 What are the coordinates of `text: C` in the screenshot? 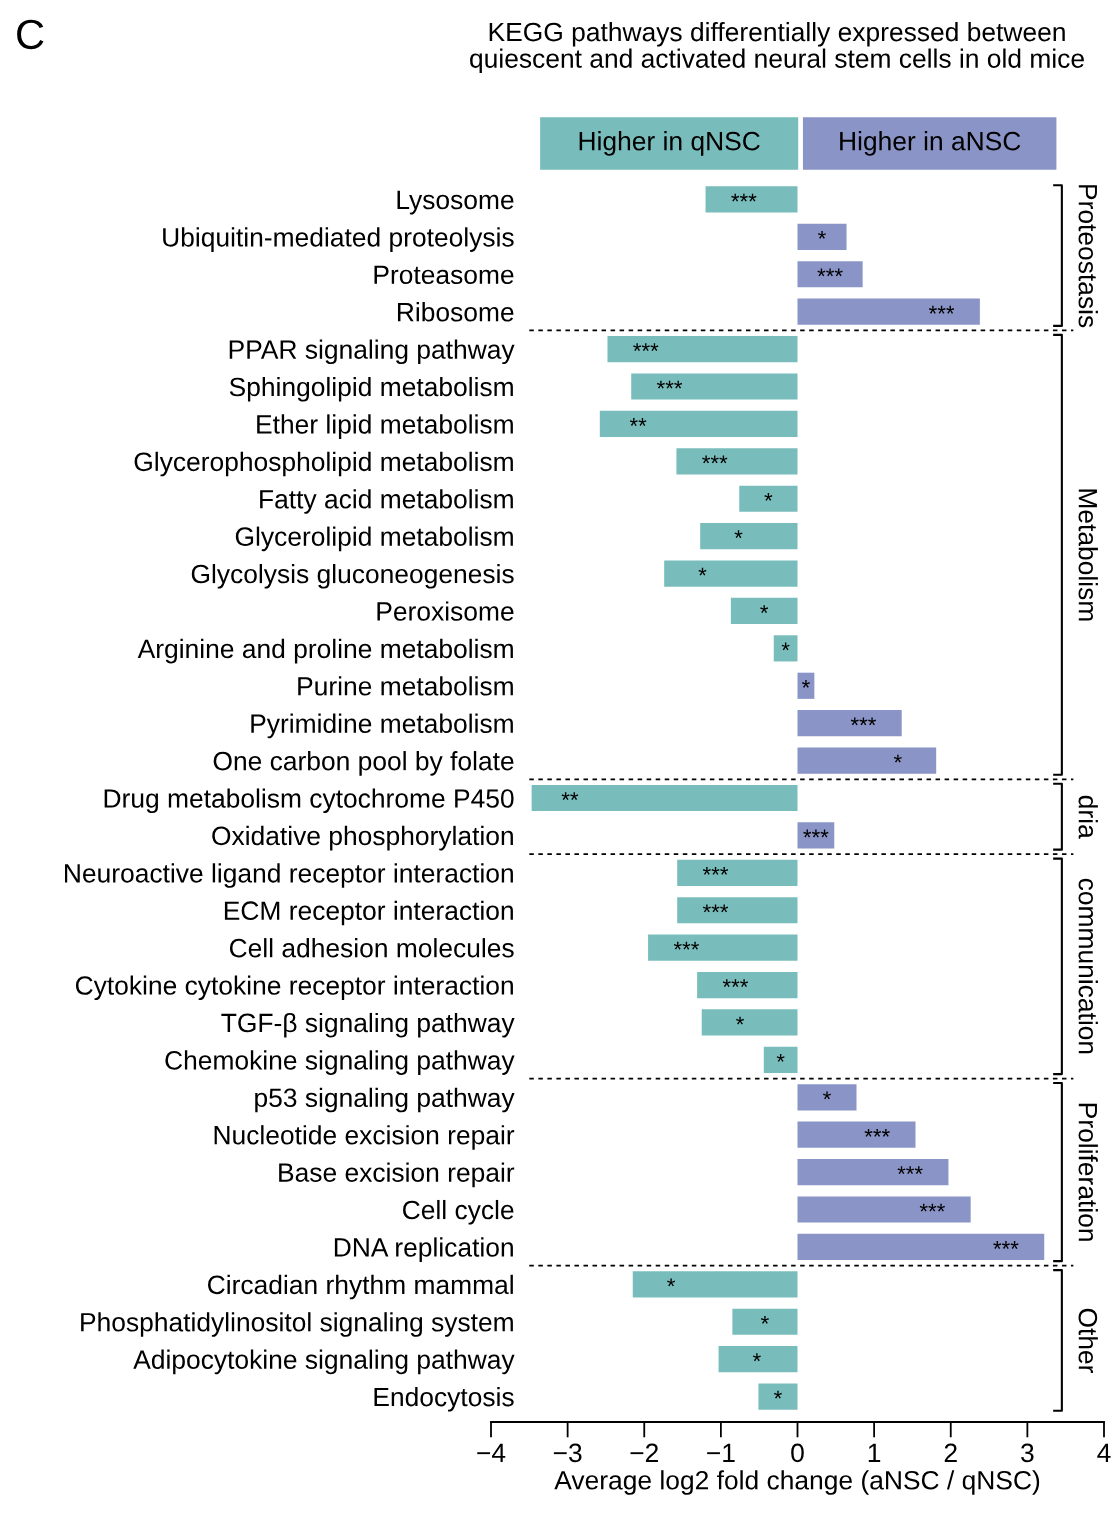 It's located at (30, 34).